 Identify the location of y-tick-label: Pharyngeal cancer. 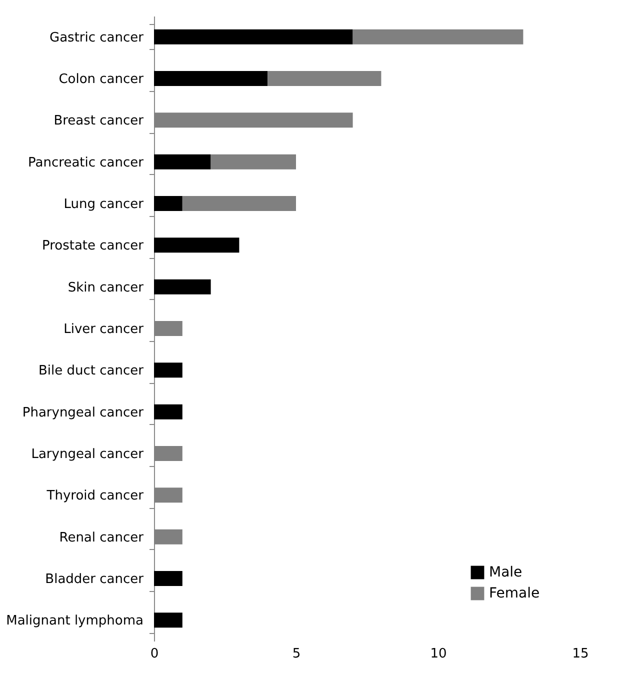
(83, 412).